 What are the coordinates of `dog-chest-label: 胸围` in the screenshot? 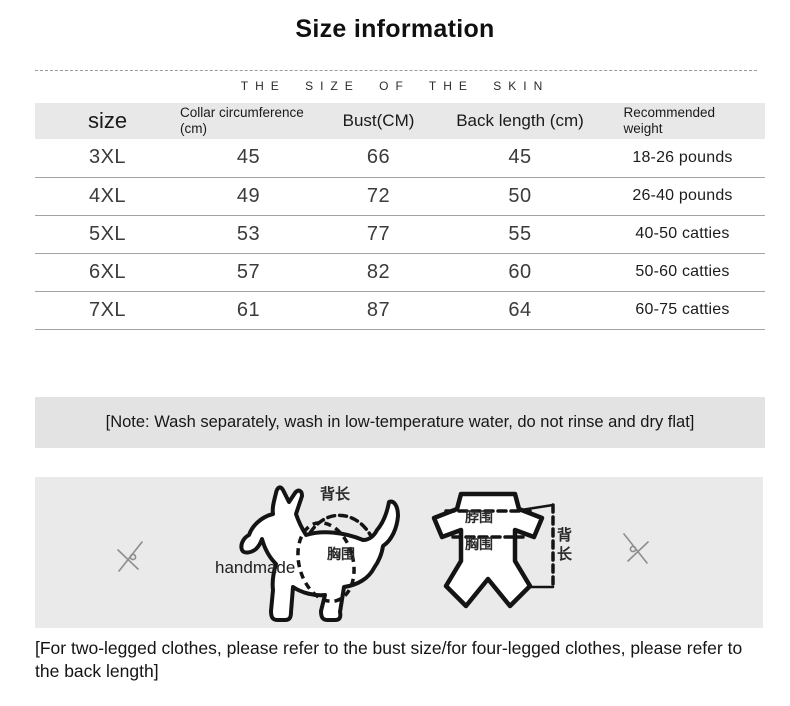 It's located at (341, 554).